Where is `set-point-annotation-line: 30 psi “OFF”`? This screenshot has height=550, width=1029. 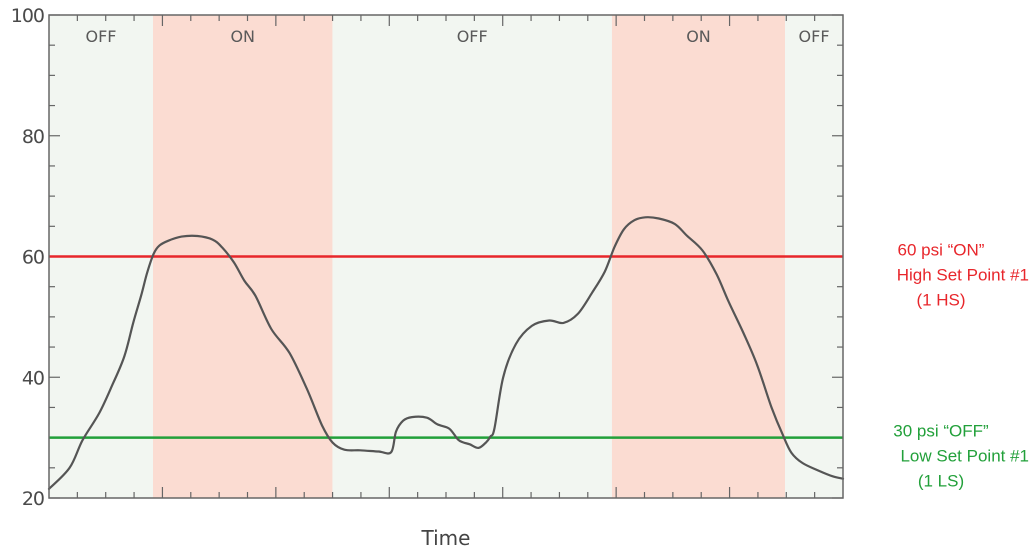 set-point-annotation-line: 30 psi “OFF” is located at coordinates (941, 431).